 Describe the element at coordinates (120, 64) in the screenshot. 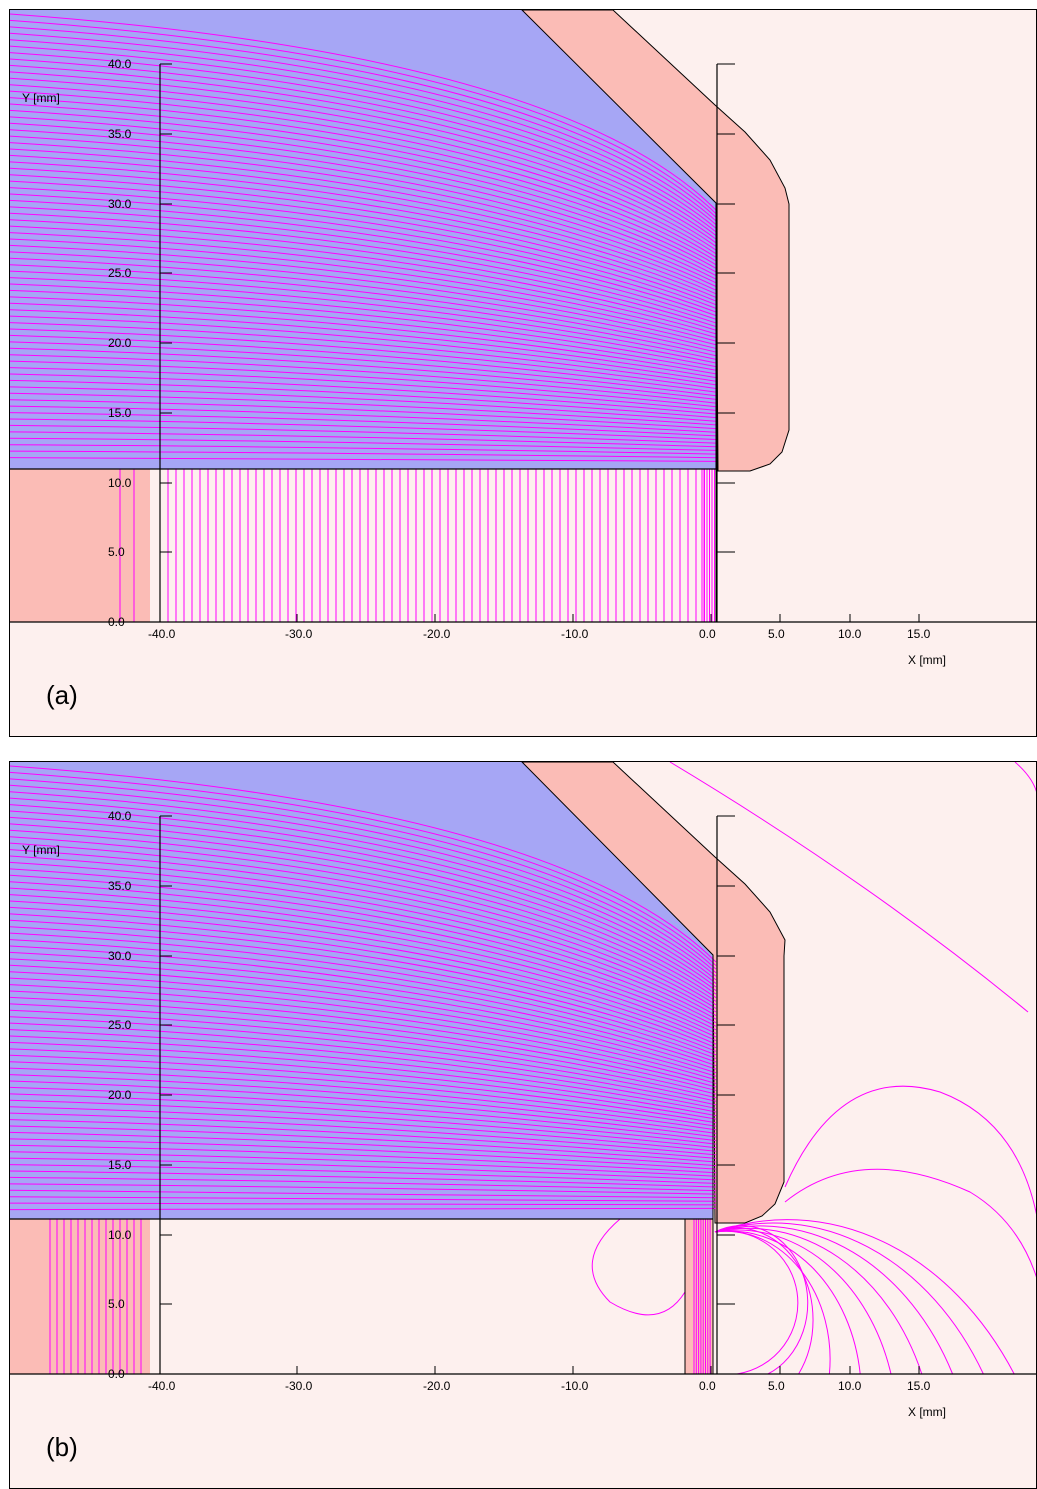

I see `y-tick-label: 40.0` at that location.